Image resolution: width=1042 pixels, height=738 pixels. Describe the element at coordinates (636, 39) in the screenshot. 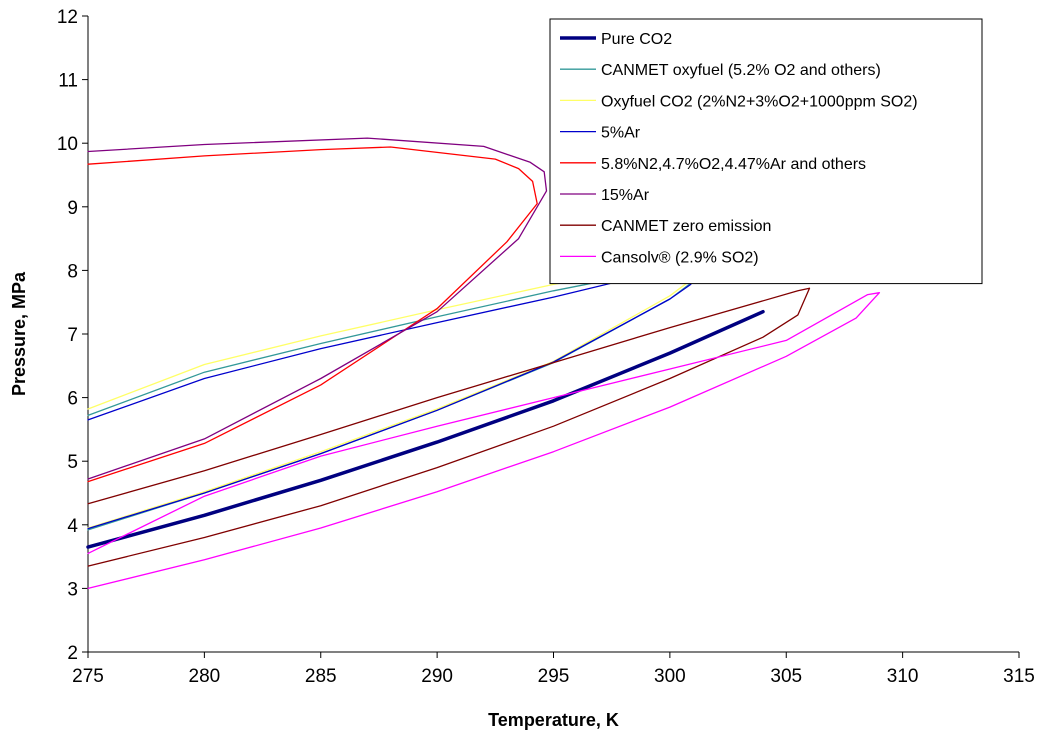

I see `legend-label: Pure CO2` at that location.